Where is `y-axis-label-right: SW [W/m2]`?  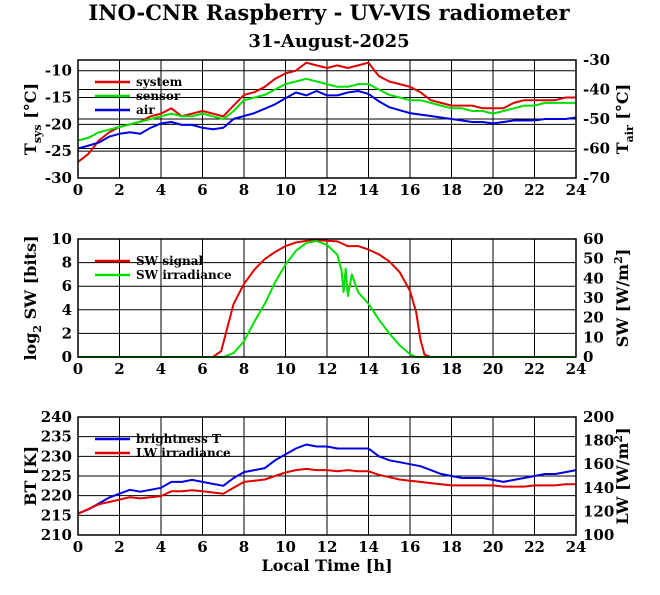
y-axis-label-right: SW [W/m2] is located at coordinates (622, 298).